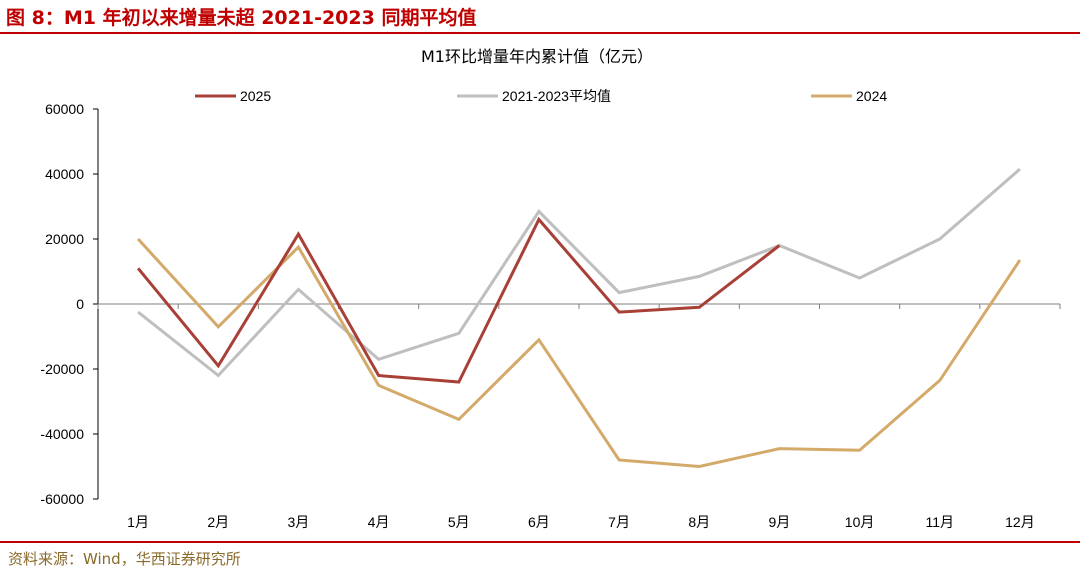  I want to click on x-tick-label: 1月, so click(138, 522).